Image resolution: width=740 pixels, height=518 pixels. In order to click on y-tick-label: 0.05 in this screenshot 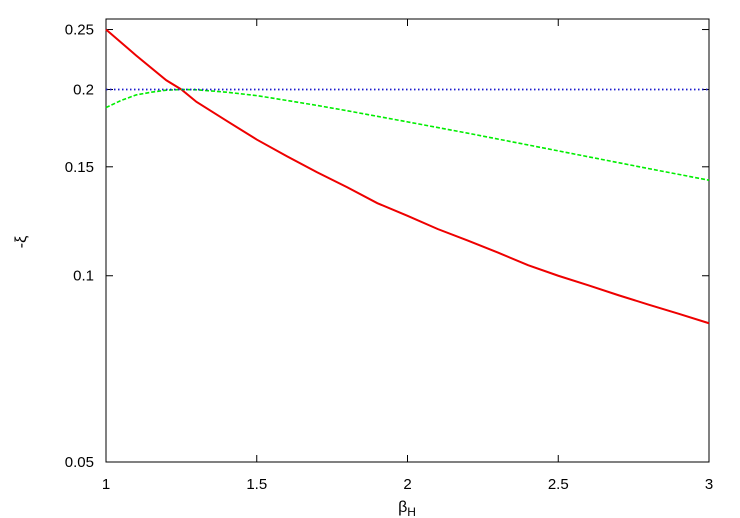, I will do `click(79, 462)`.